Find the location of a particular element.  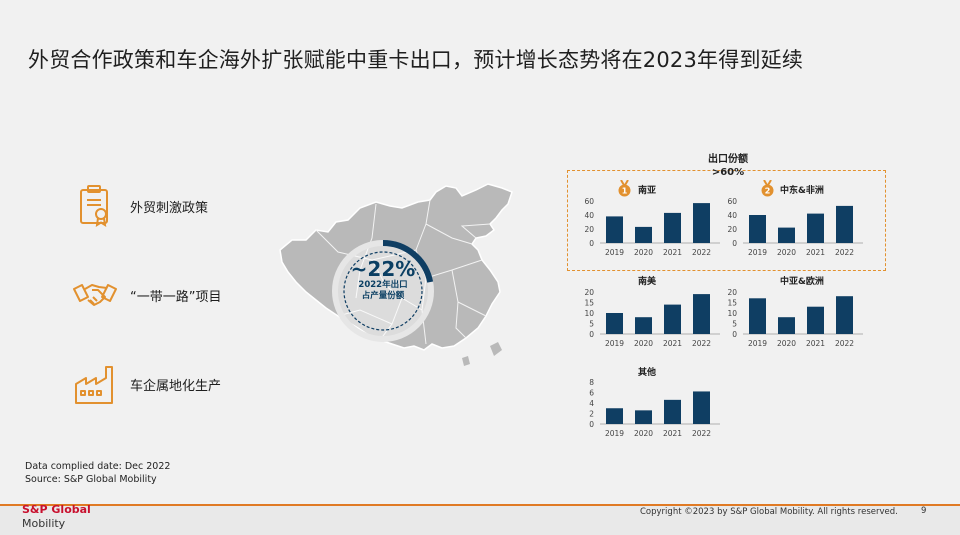

handshake-icon is located at coordinates (95, 295).